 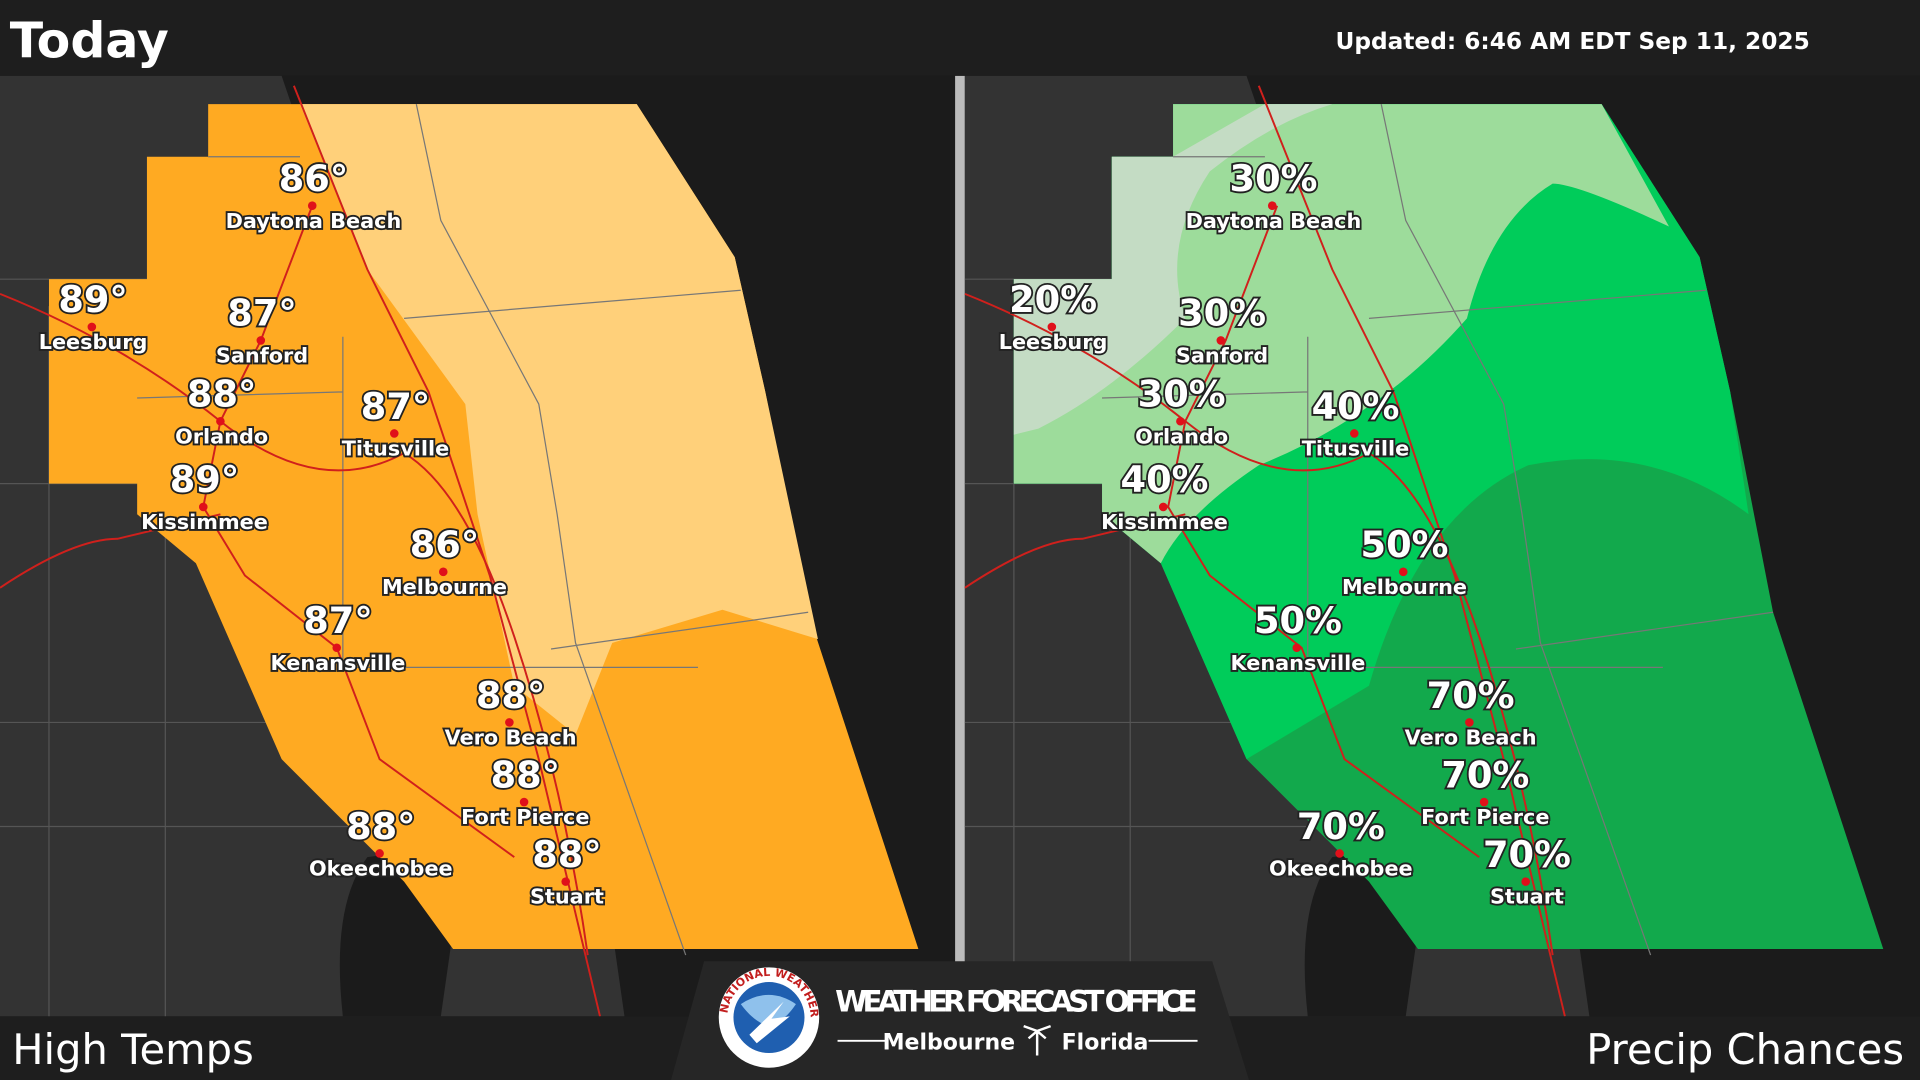 I want to click on panel-divider, so click(x=960, y=546).